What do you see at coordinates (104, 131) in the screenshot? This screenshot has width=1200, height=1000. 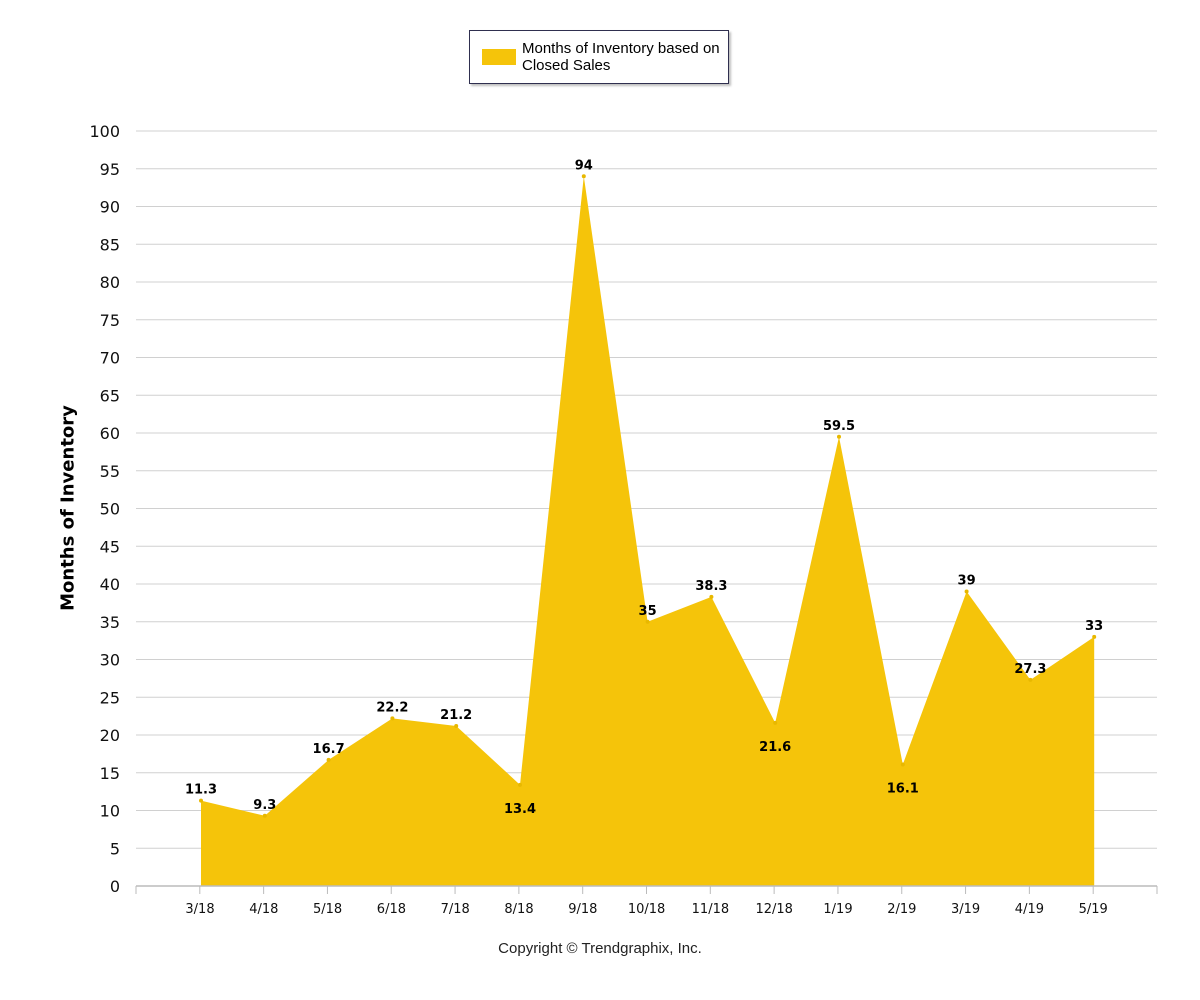 I see `y-tick-label: 100` at bounding box center [104, 131].